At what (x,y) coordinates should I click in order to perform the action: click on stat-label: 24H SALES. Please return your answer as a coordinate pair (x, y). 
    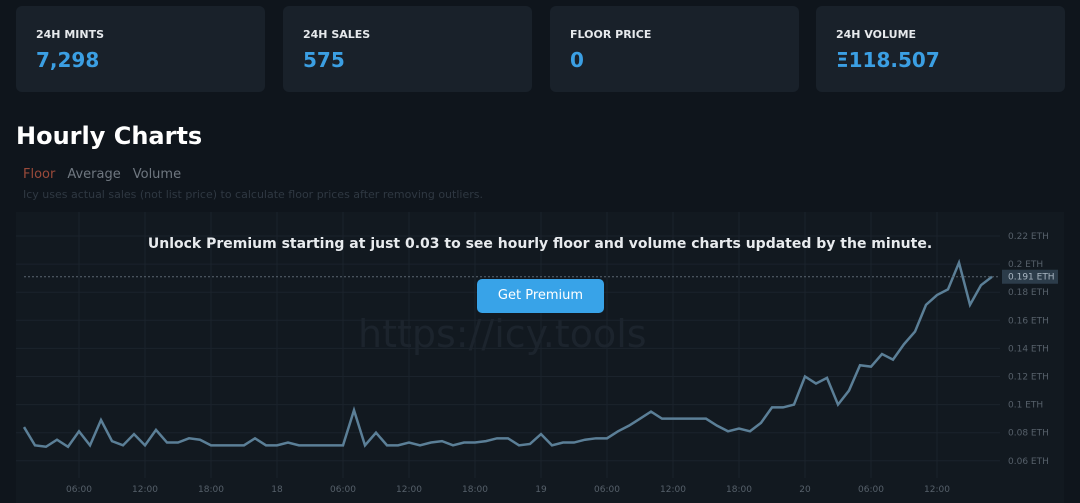
    Looking at the image, I should click on (337, 34).